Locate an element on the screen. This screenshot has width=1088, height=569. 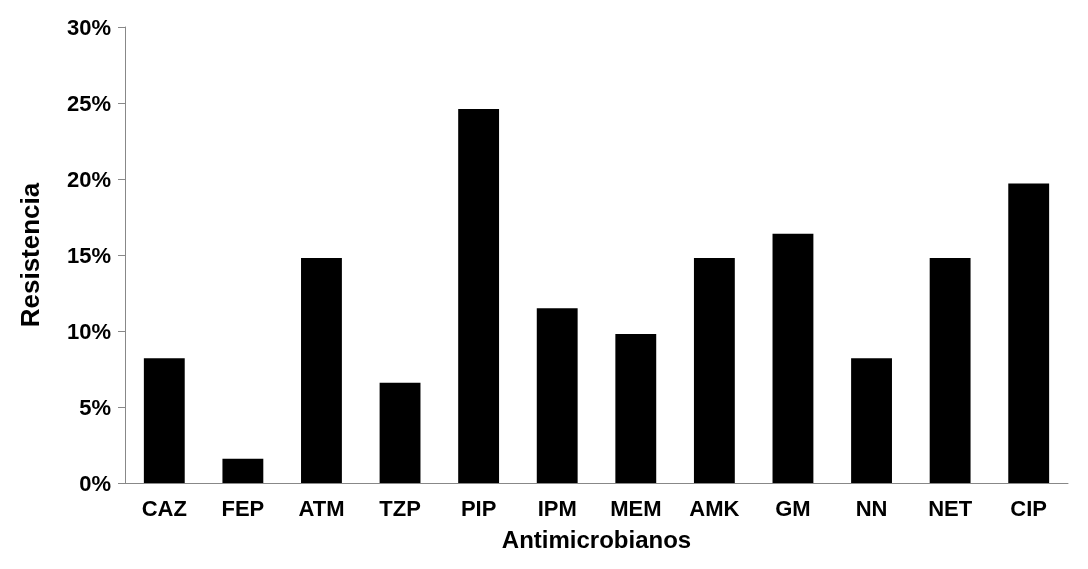
x-tick-label: GM is located at coordinates (793, 508).